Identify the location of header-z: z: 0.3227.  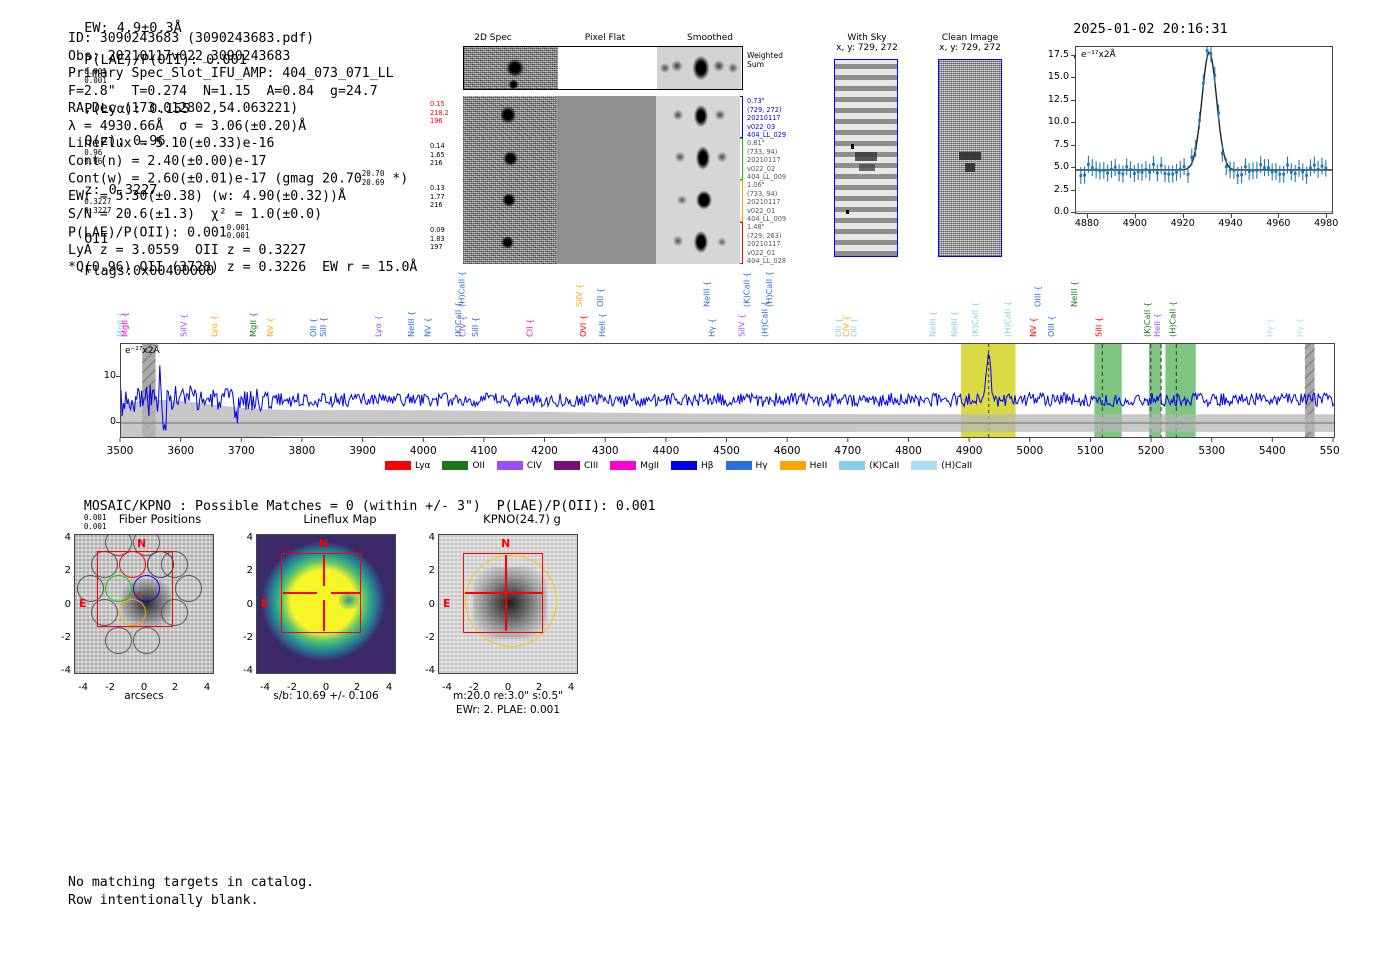
(121, 190).